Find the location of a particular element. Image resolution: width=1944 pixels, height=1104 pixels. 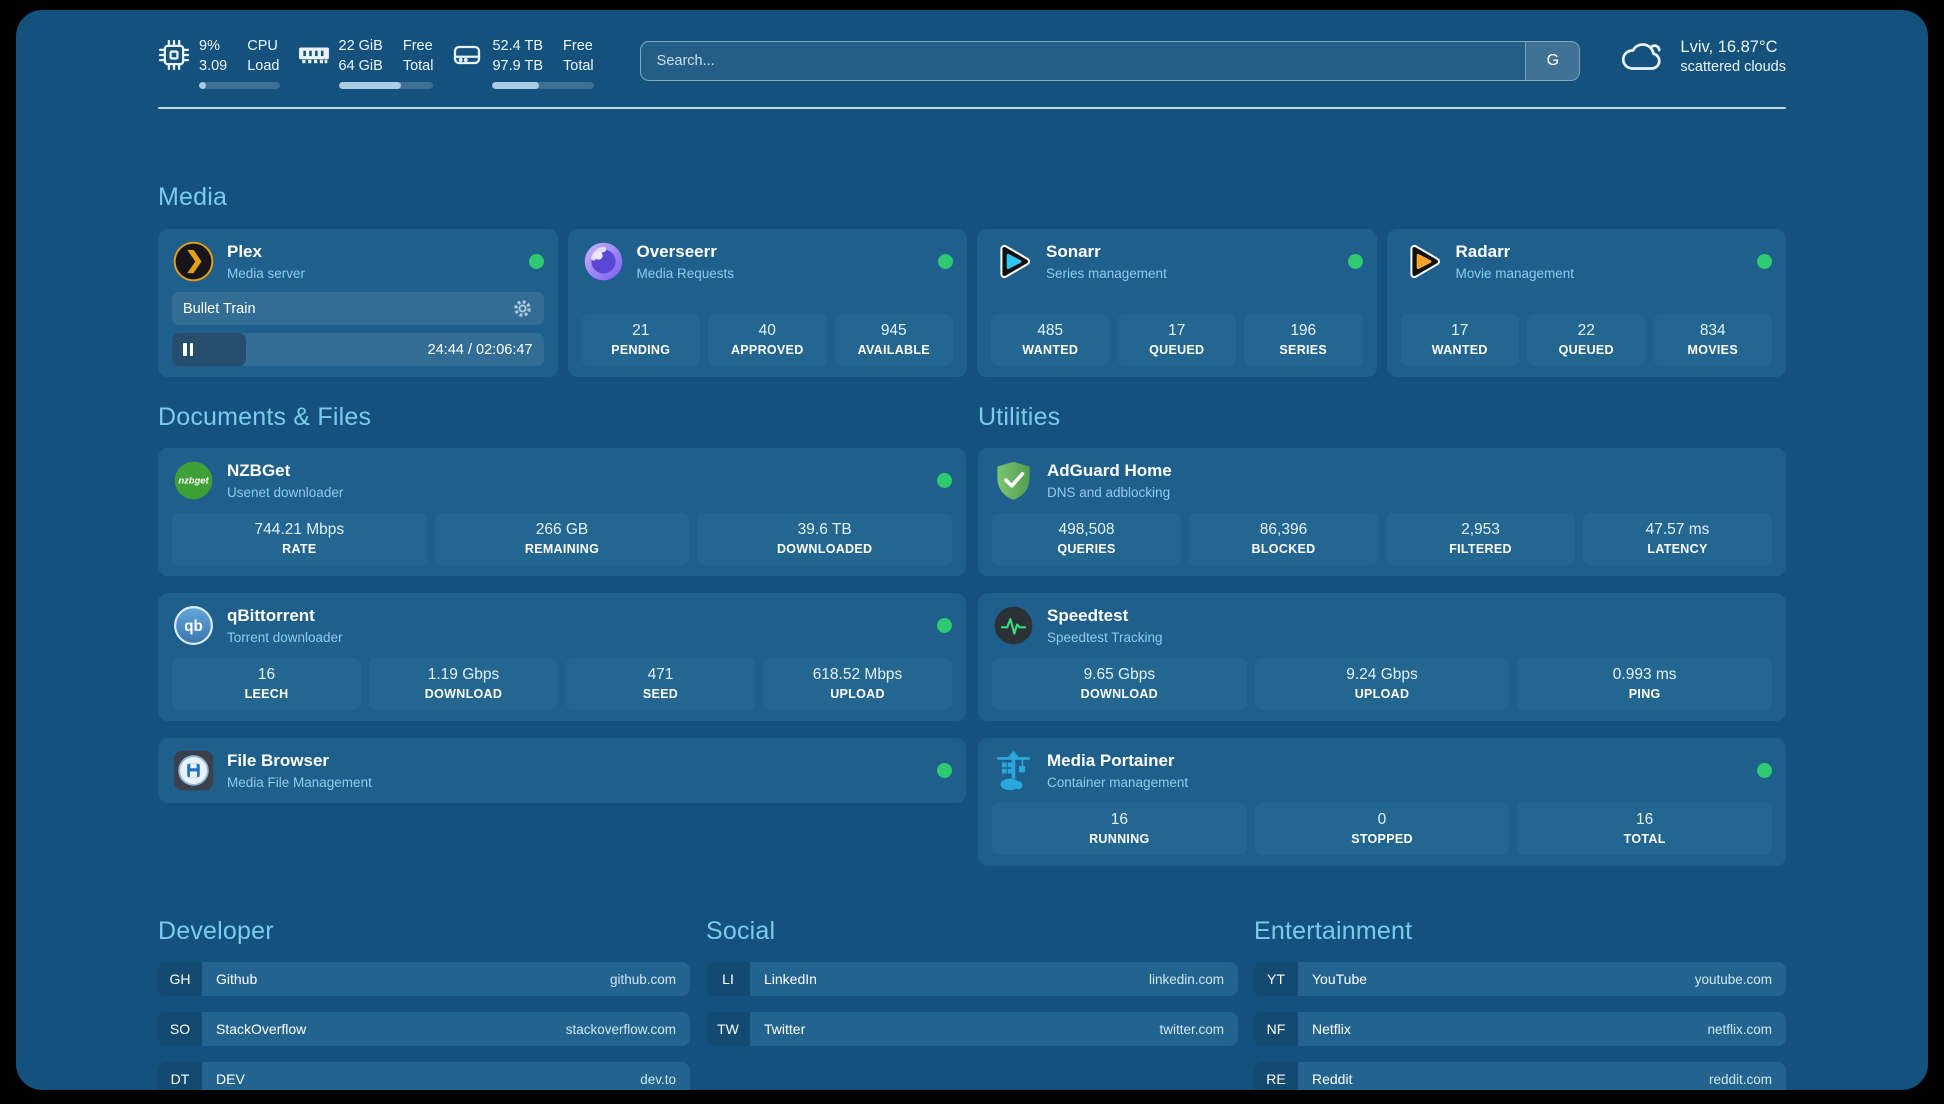

topbar: 9% 3.09 CPU Load is located at coordinates (972, 62).